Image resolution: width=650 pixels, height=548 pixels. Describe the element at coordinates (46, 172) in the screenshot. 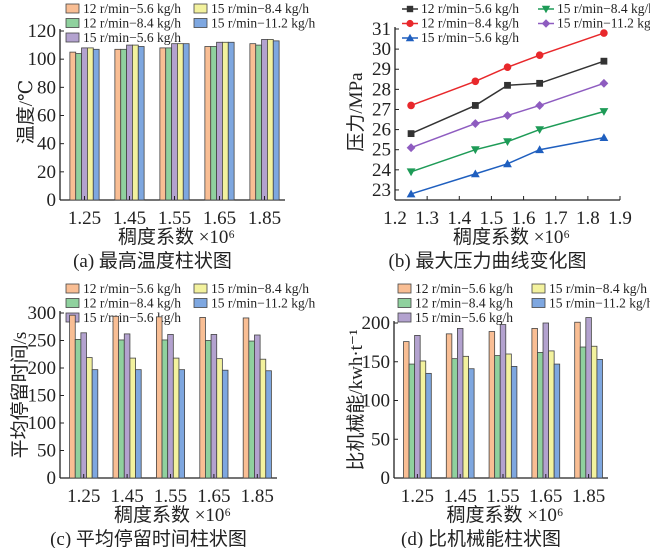

I see `y-tick-label: 20` at that location.